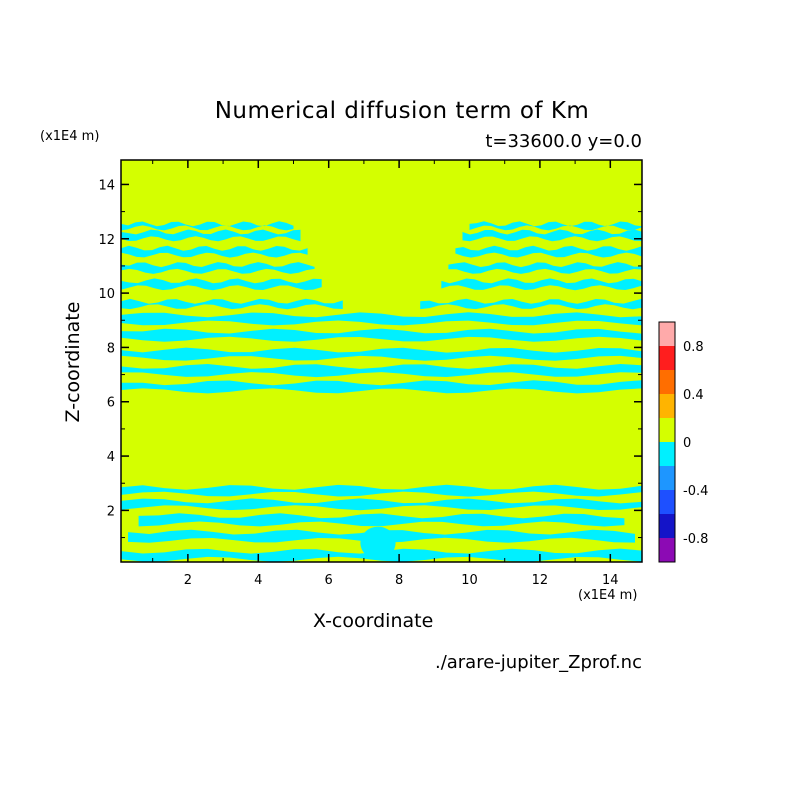 The width and height of the screenshot is (804, 804). What do you see at coordinates (111, 457) in the screenshot?
I see `y-tick-label: 4` at bounding box center [111, 457].